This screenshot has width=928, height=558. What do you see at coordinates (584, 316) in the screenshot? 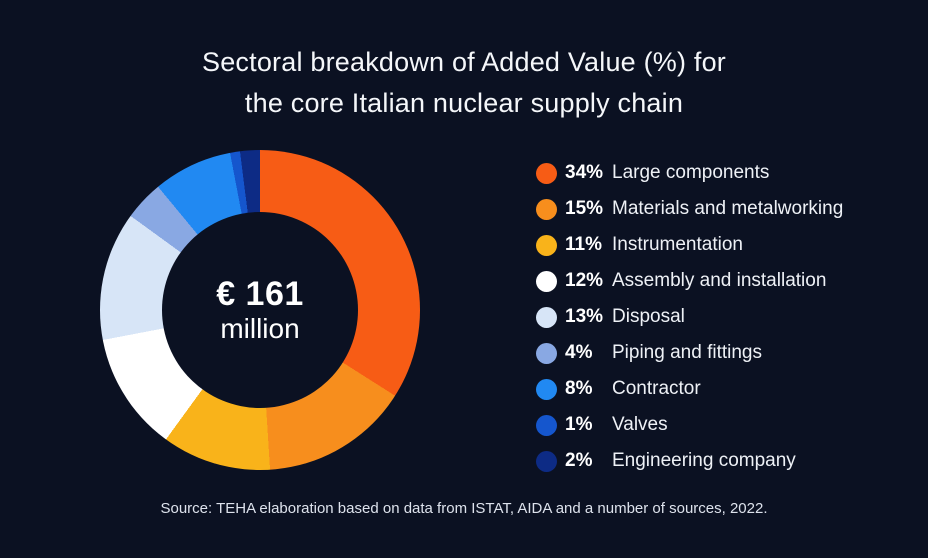
I see `legend-percent: 13%` at bounding box center [584, 316].